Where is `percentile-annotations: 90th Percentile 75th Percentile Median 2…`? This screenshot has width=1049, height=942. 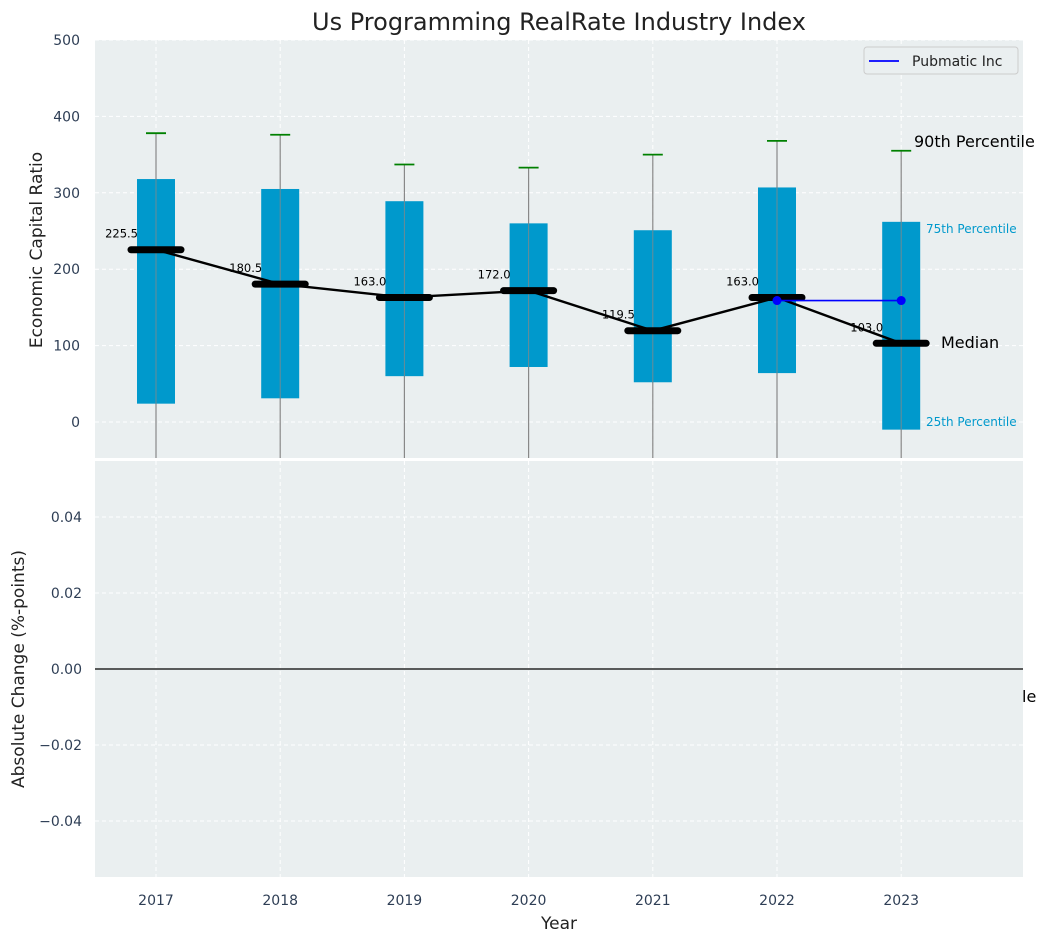
percentile-annotations: 90th Percentile 75th Percentile Median 2… is located at coordinates (974, 280).